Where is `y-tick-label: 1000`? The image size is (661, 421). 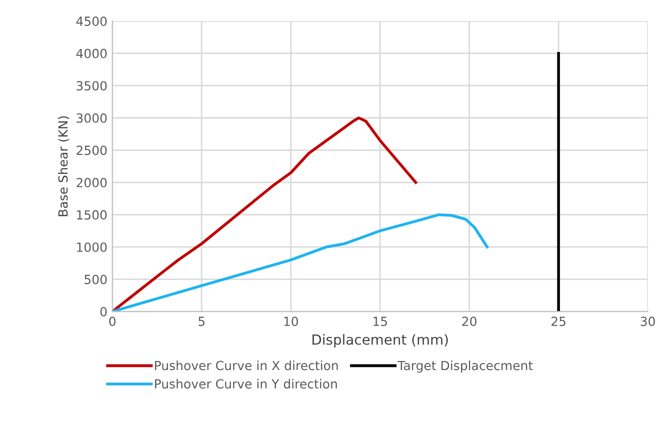
y-tick-label: 1000 is located at coordinates (92, 247).